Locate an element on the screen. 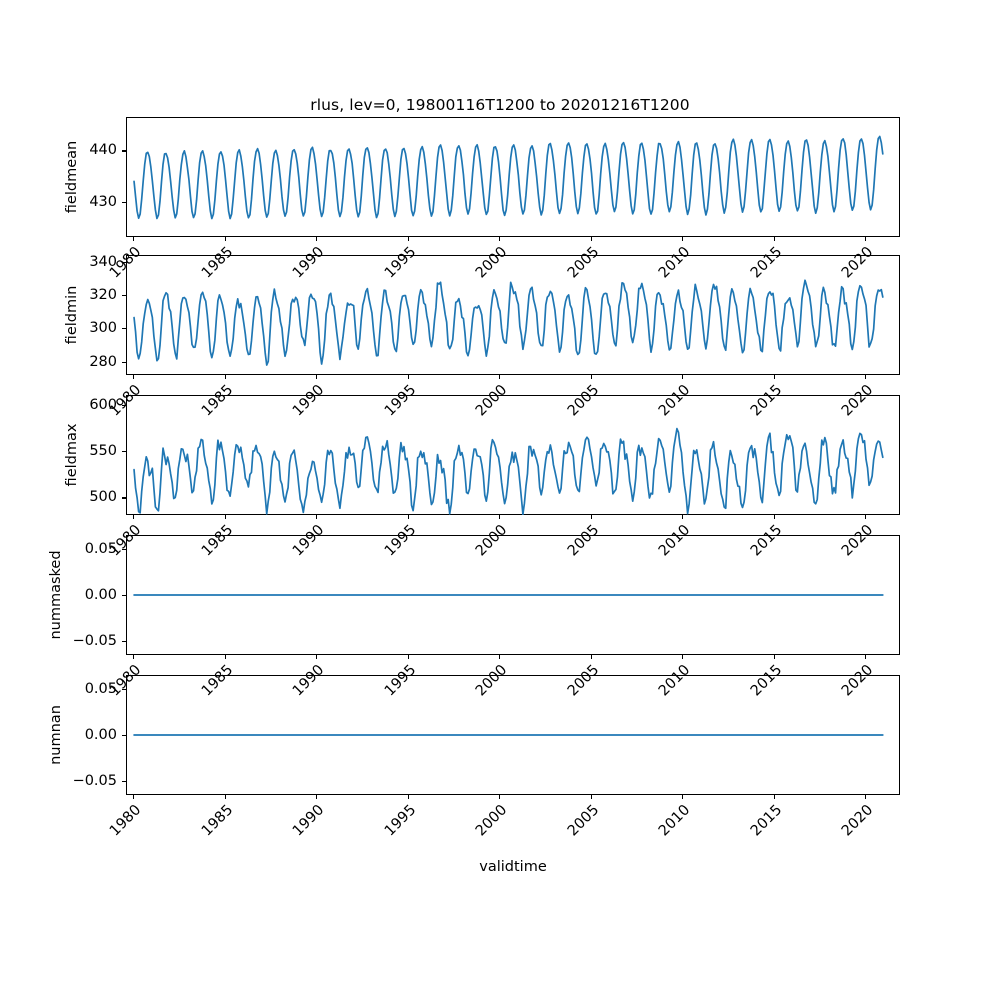 Image resolution: width=1000 pixels, height=1000 pixels. panel-numnan is located at coordinates (513, 735).